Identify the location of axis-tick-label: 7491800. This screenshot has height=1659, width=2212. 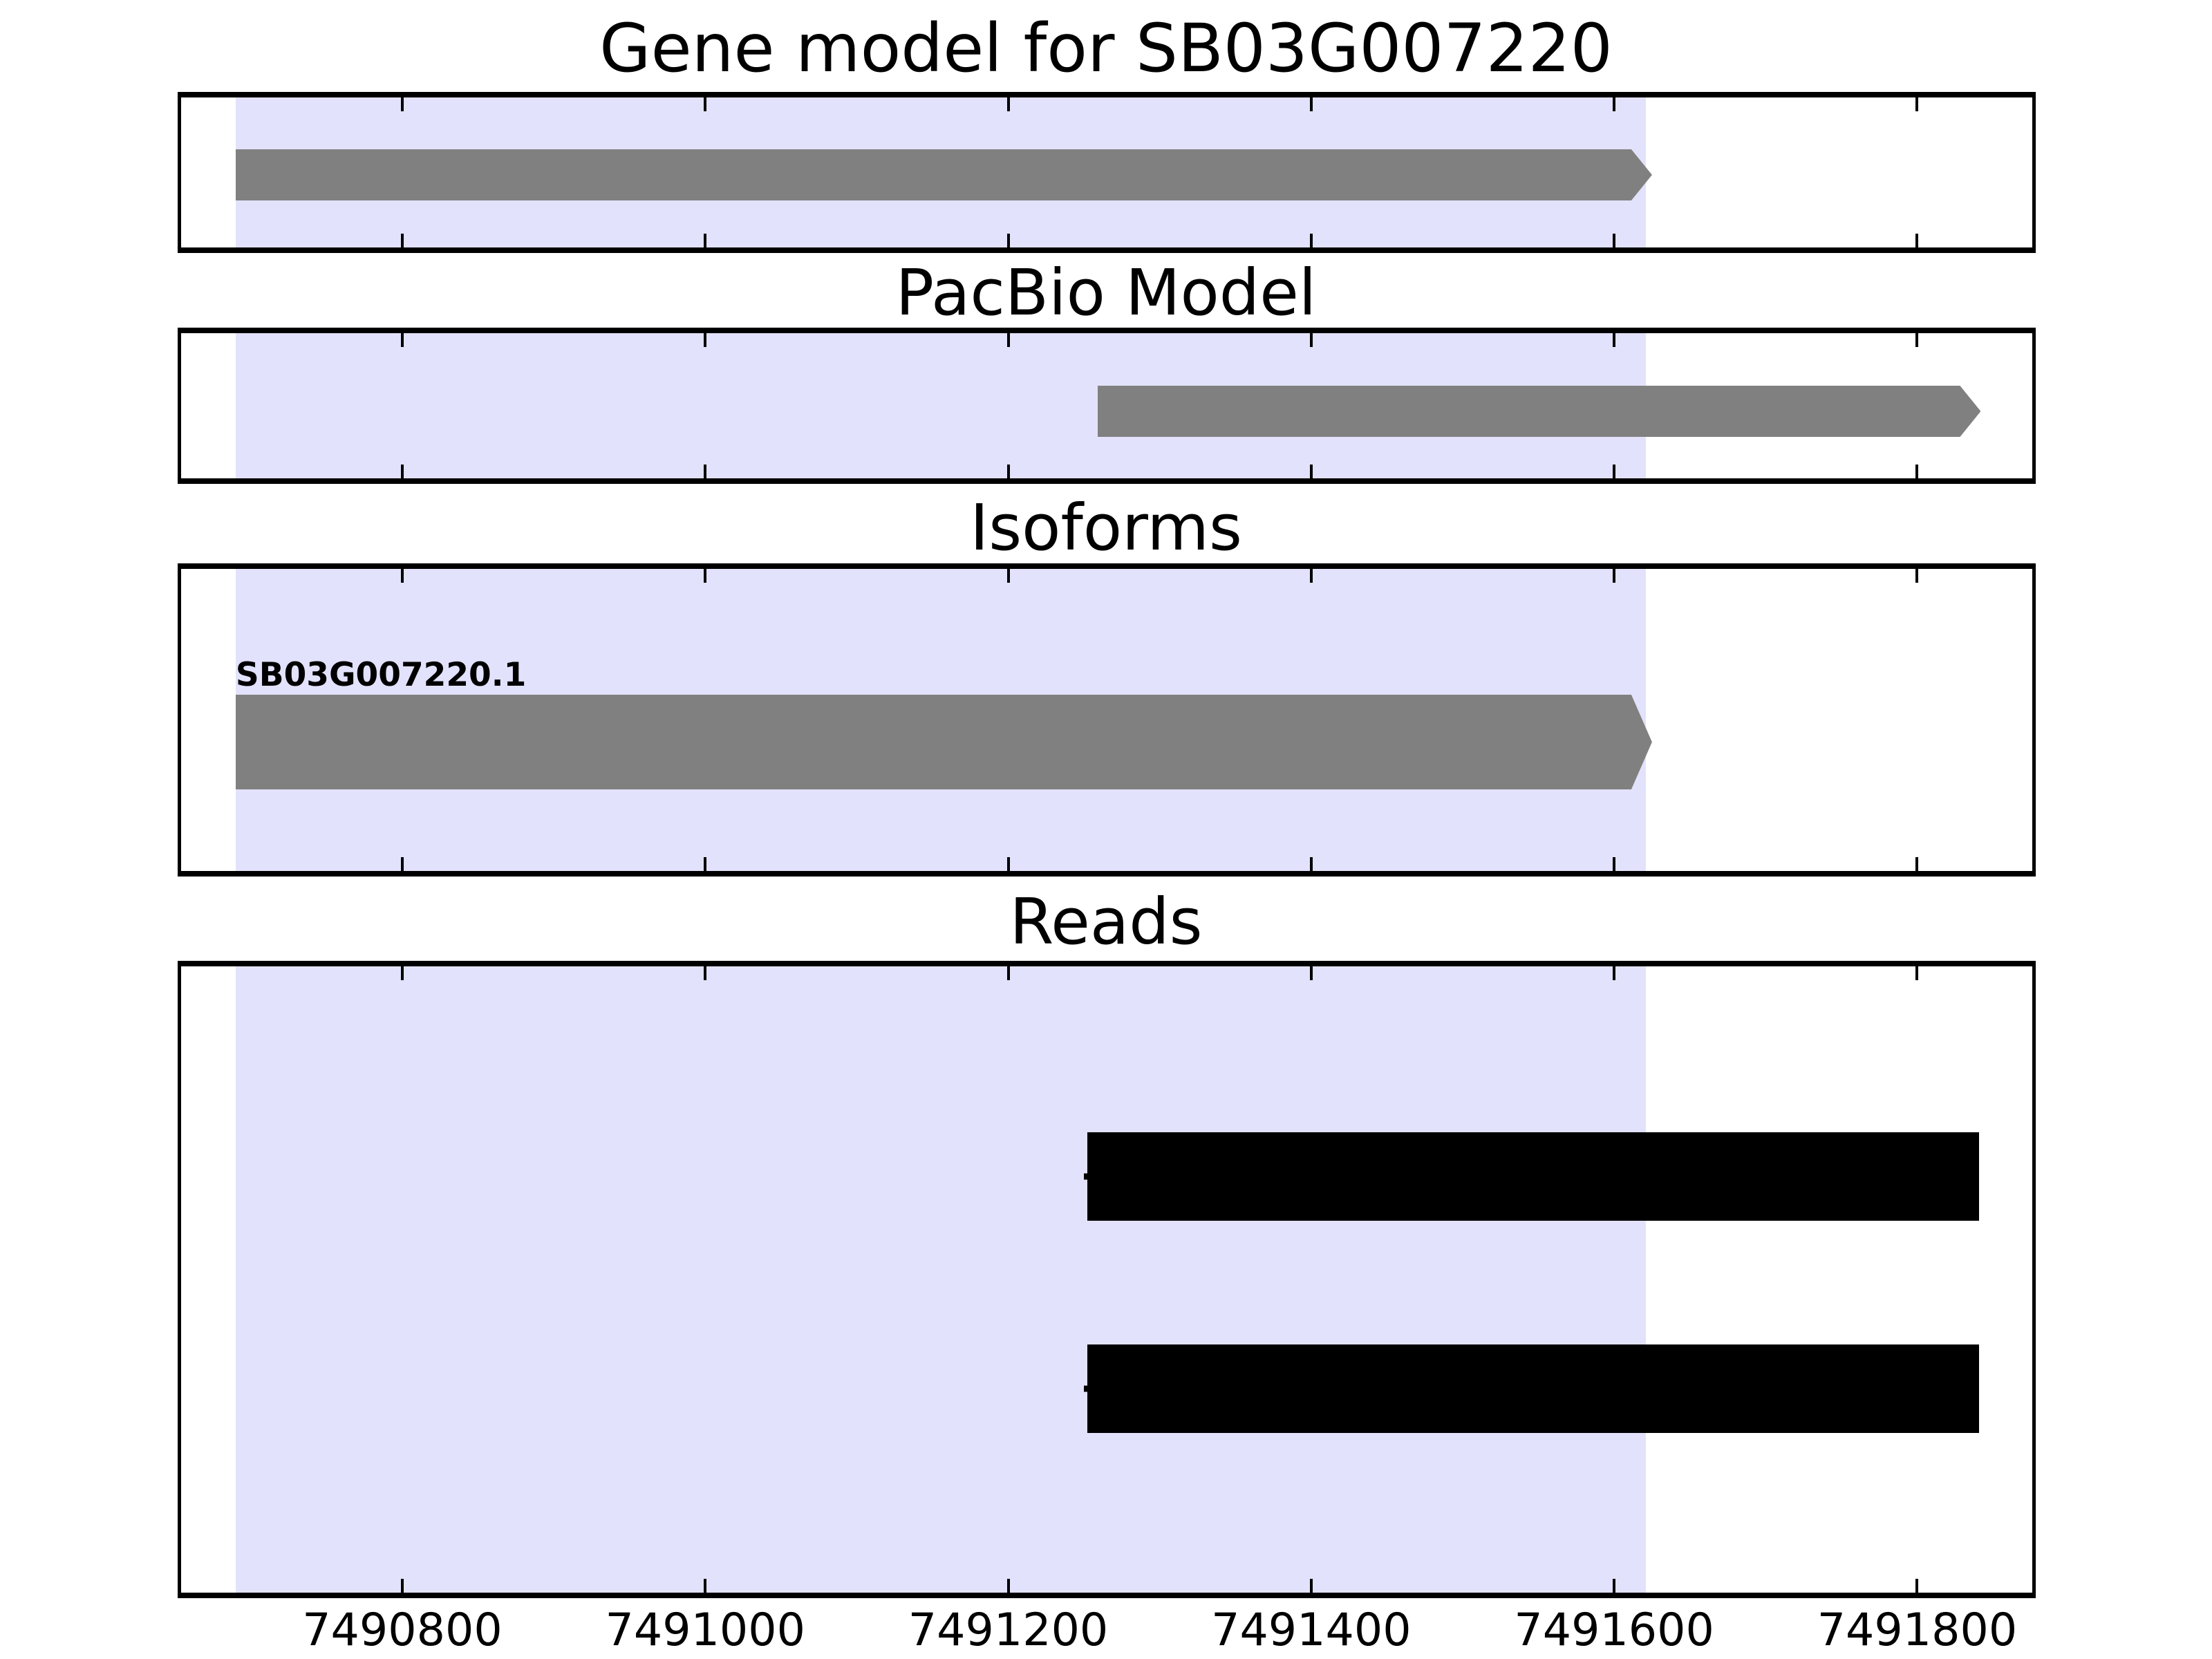
(1918, 1630).